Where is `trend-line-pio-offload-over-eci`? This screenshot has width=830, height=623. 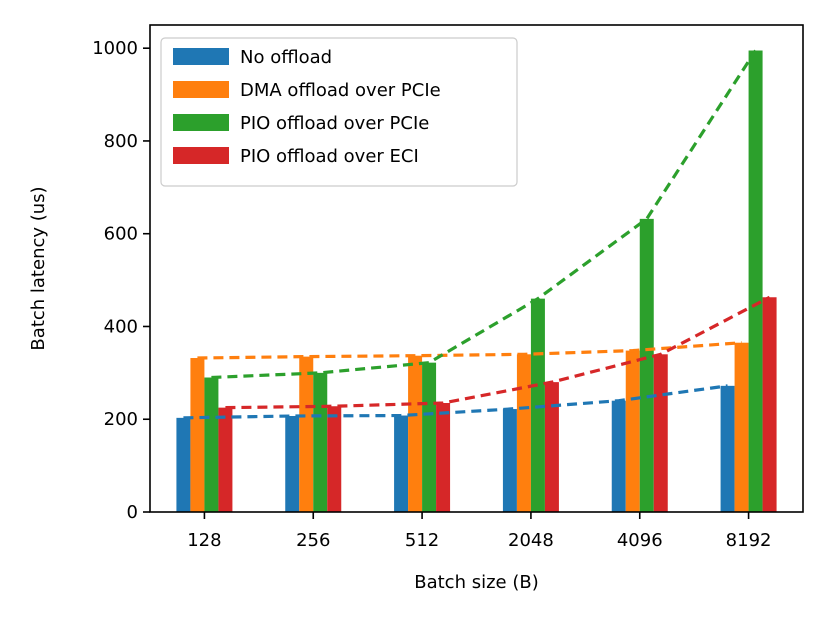 trend-line-pio-offload-over-eci is located at coordinates (498, 352).